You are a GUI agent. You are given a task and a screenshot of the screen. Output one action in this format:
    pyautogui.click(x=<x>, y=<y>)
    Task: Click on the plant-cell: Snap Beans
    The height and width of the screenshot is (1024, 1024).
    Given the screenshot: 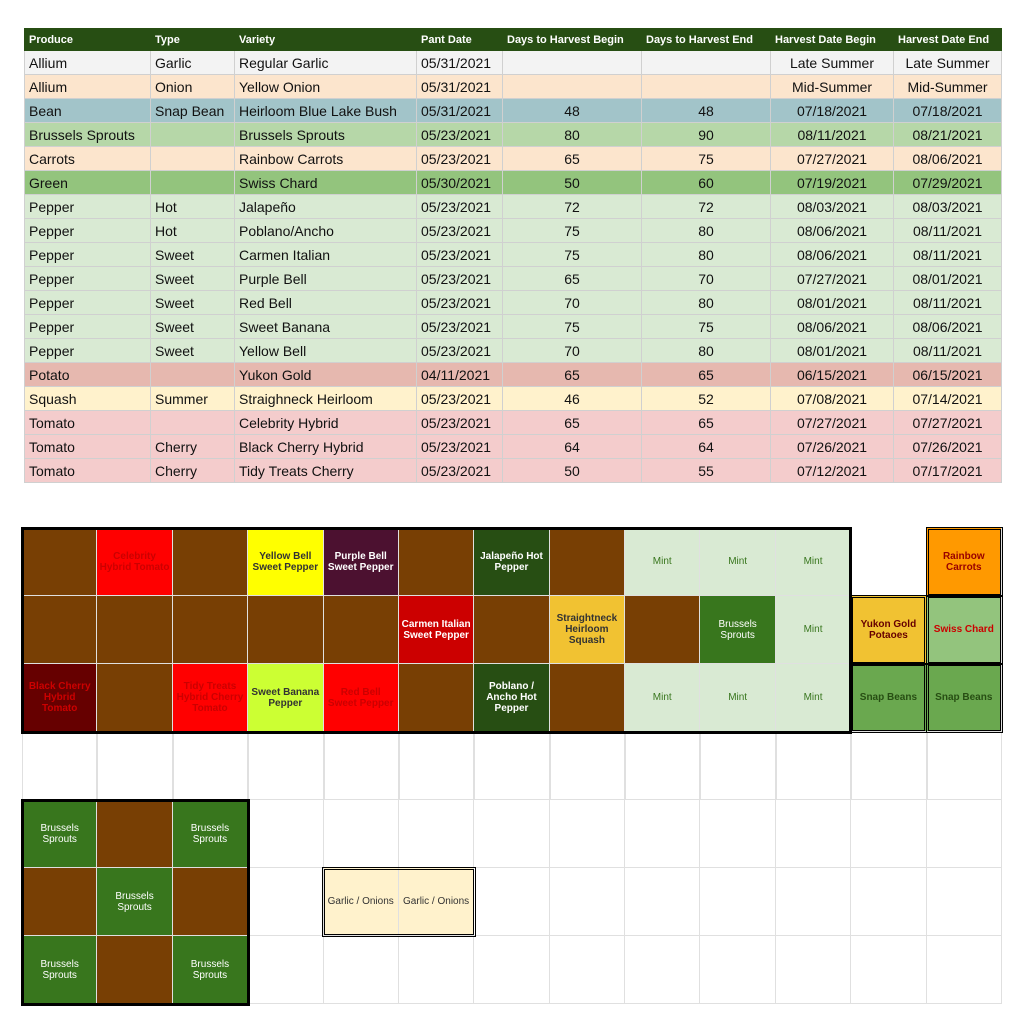 What is the action you would take?
    pyautogui.click(x=964, y=698)
    